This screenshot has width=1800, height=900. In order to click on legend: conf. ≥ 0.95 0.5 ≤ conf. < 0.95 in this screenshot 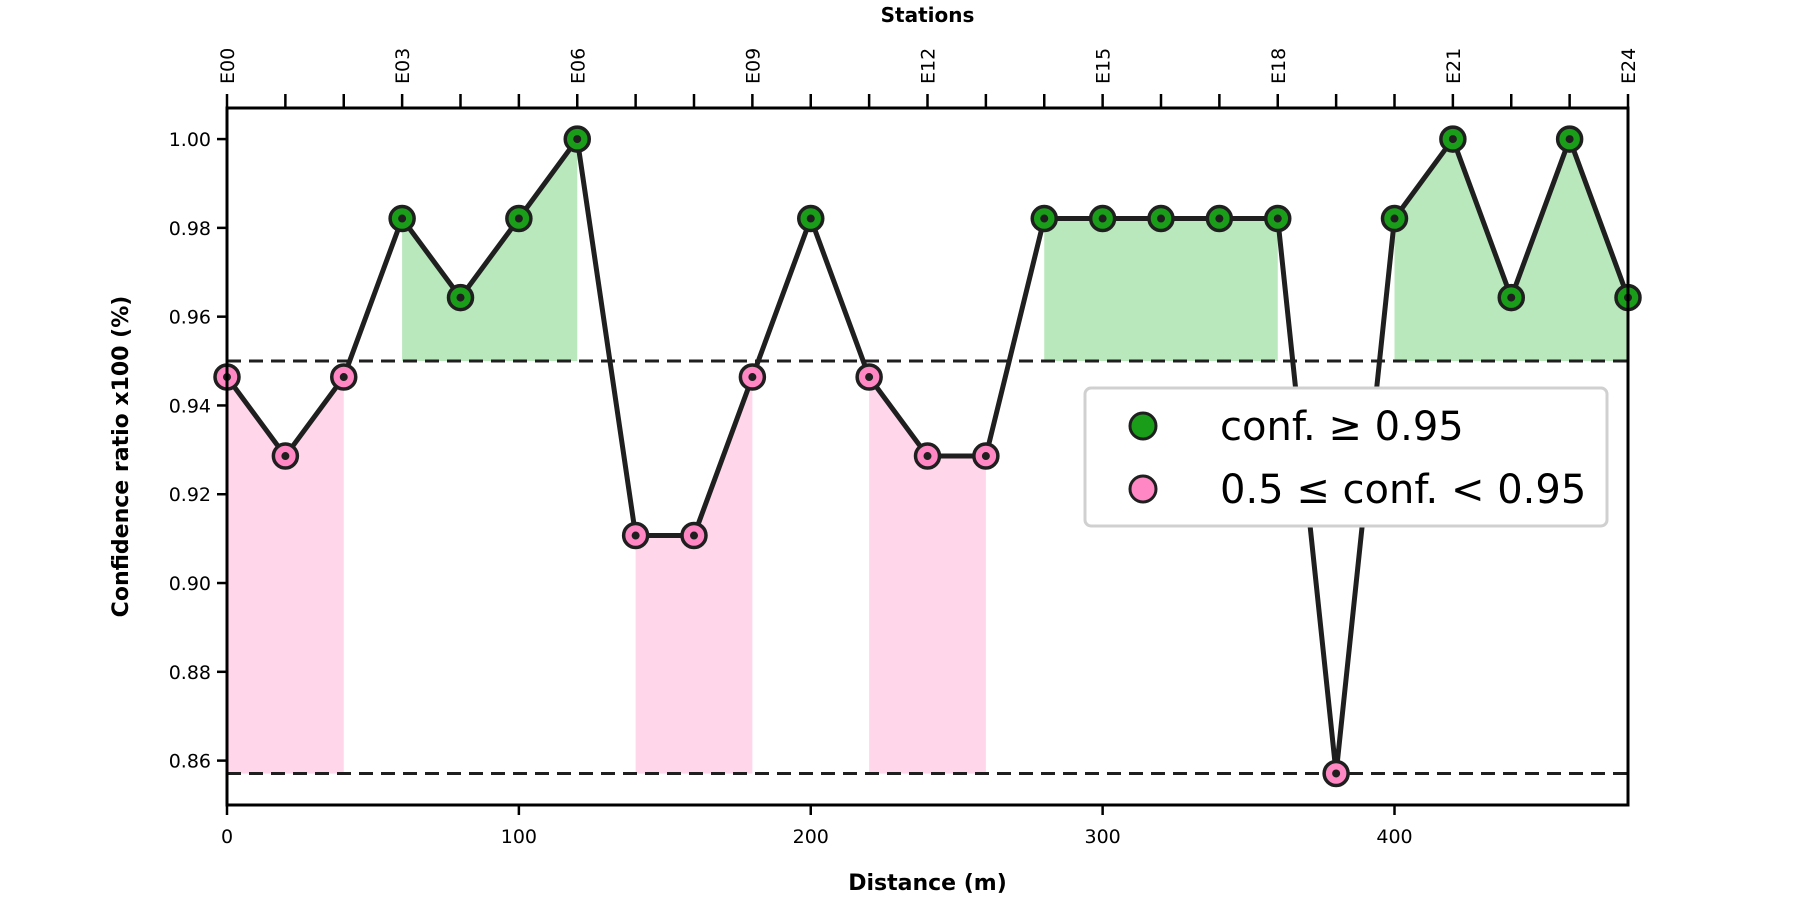, I will do `click(1346, 457)`.